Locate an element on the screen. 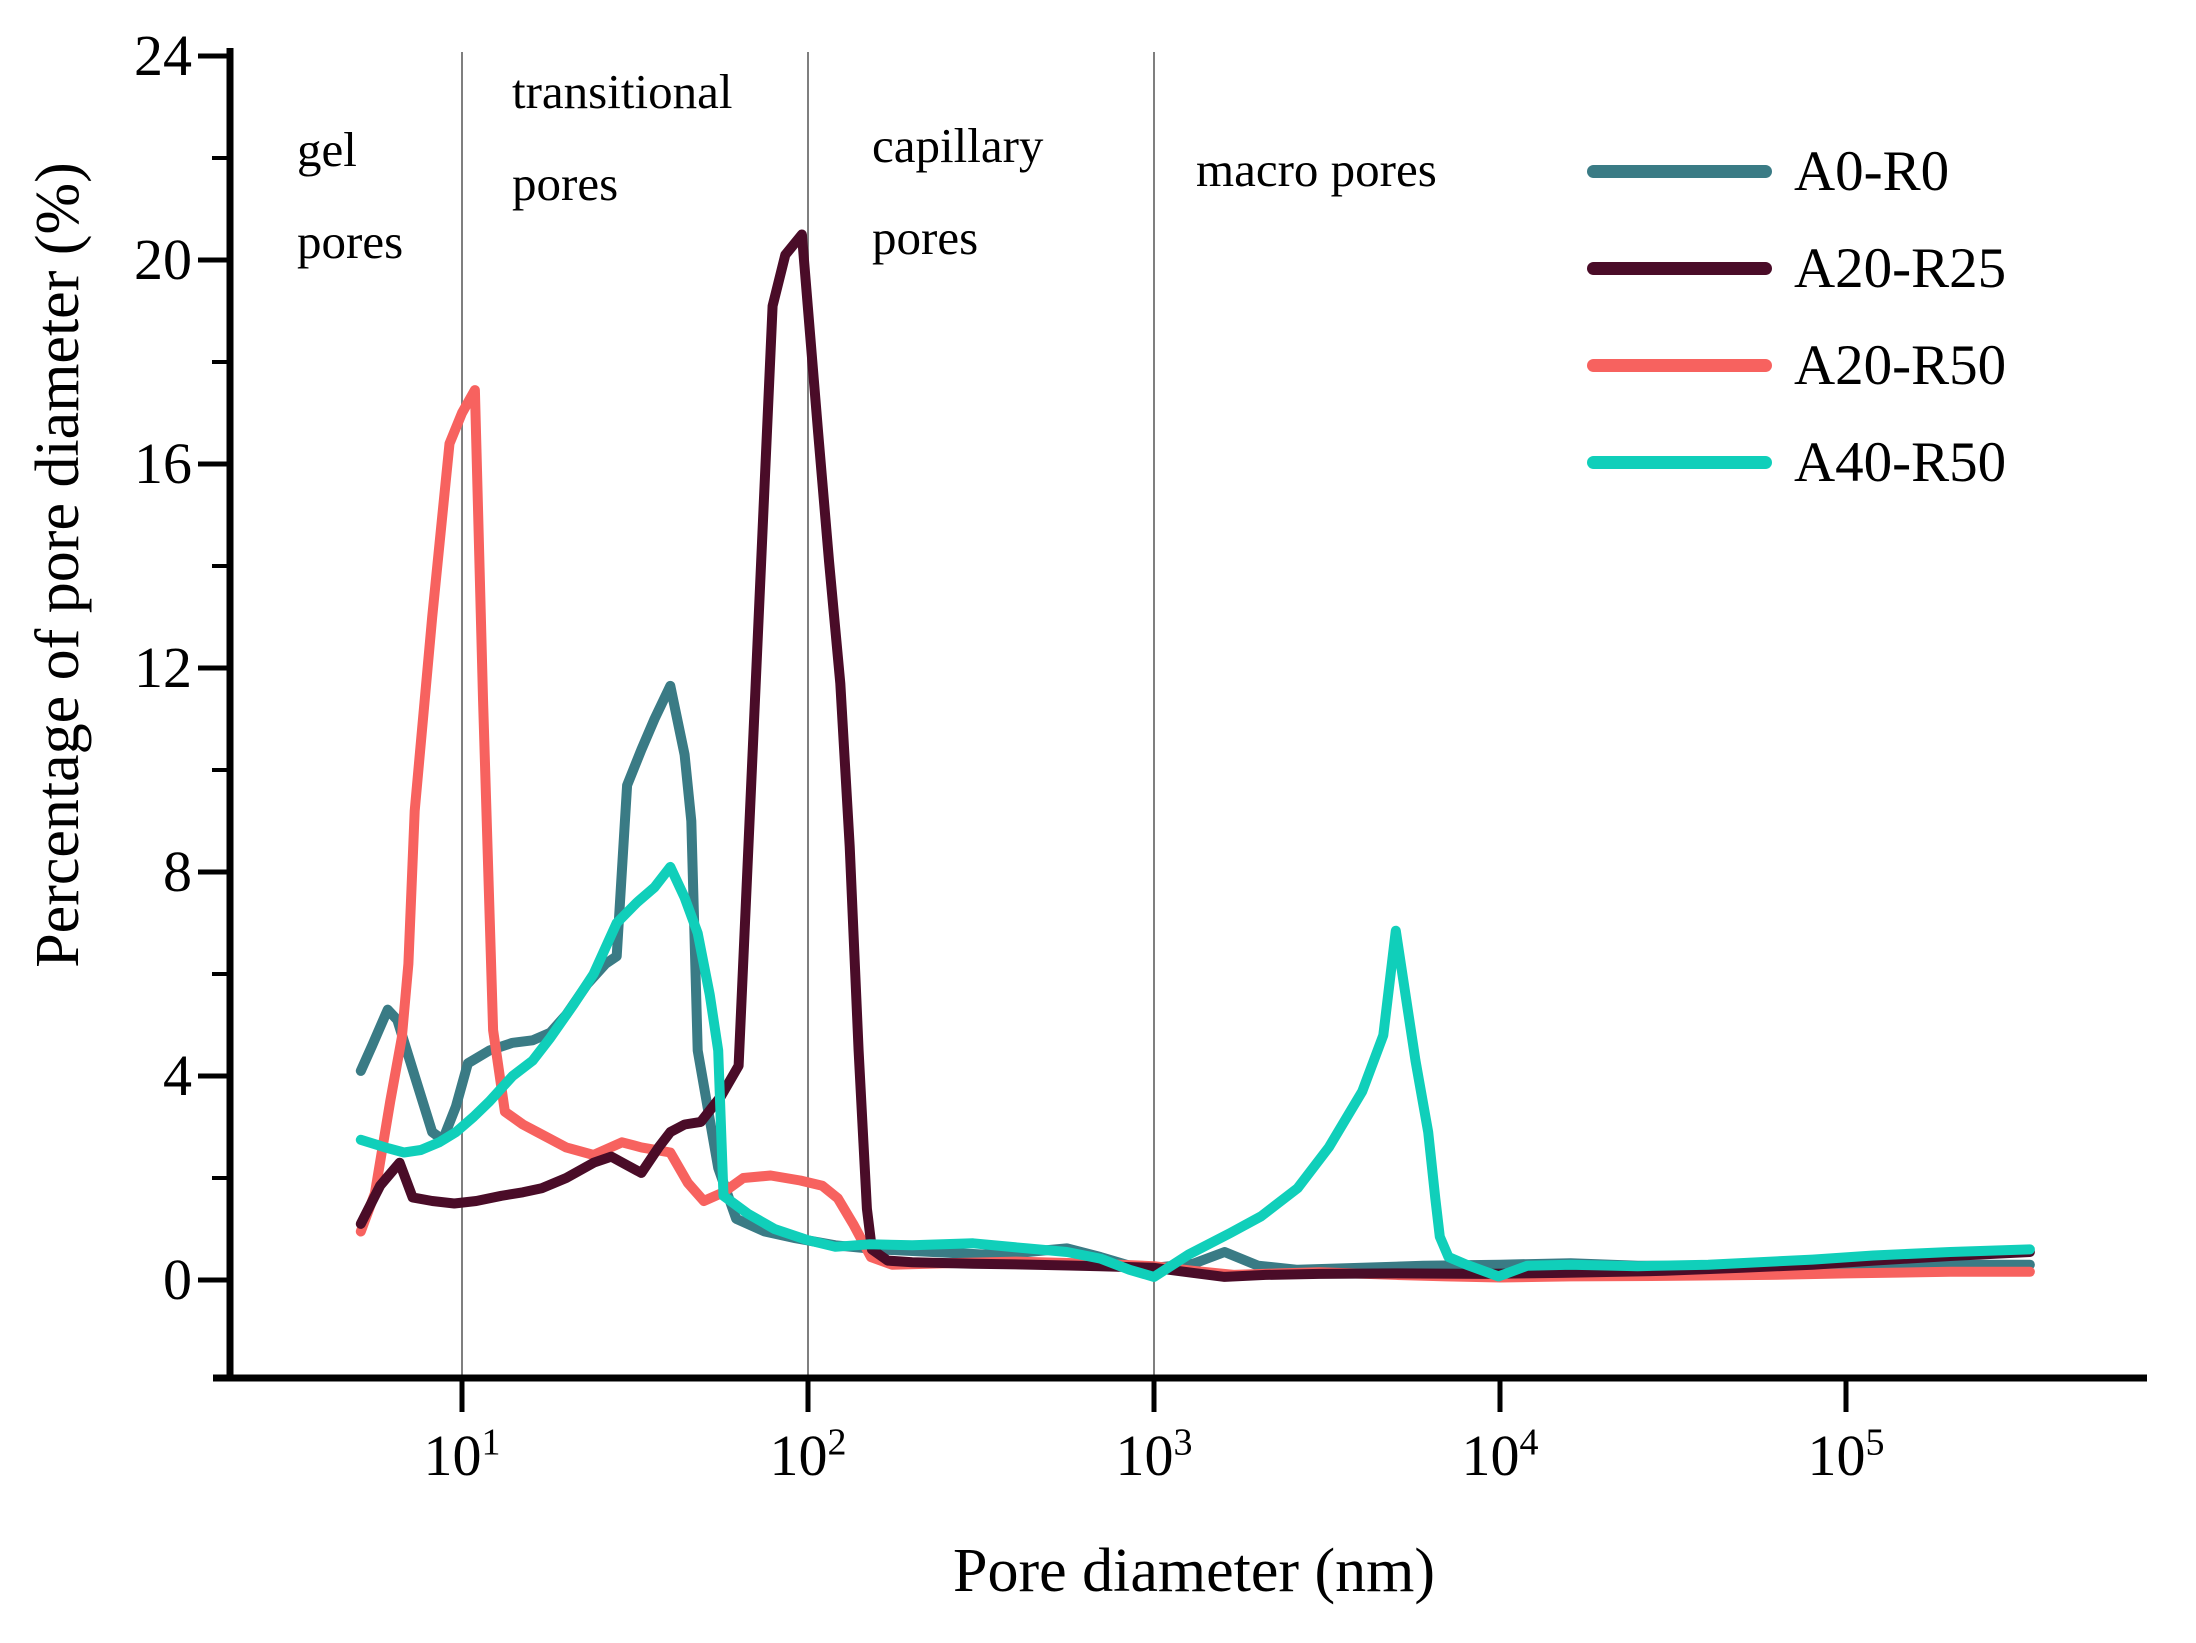 The image size is (2196, 1643). y-tick-label: 8 is located at coordinates (177, 871).